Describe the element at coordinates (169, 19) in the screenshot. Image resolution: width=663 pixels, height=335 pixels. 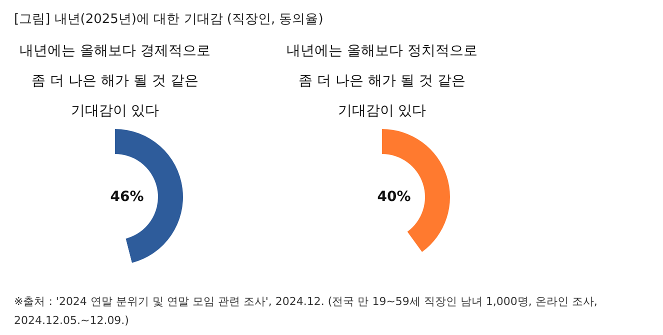
I see `text: [그림] 내년(2025년)에 대한 기대감 (직장인, 동의율)` at that location.